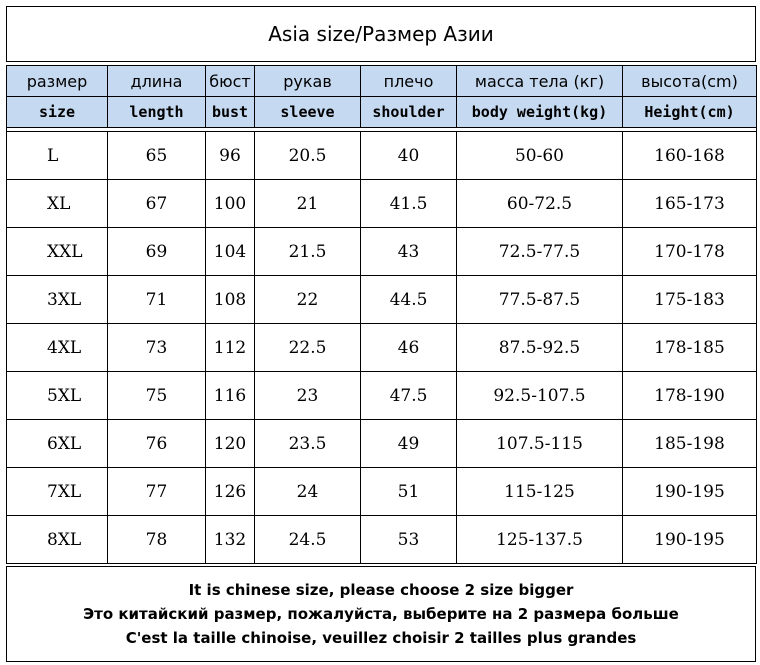 This screenshot has height=665, width=760. Describe the element at coordinates (307, 347) in the screenshot. I see `table-cell: 22.5` at that location.